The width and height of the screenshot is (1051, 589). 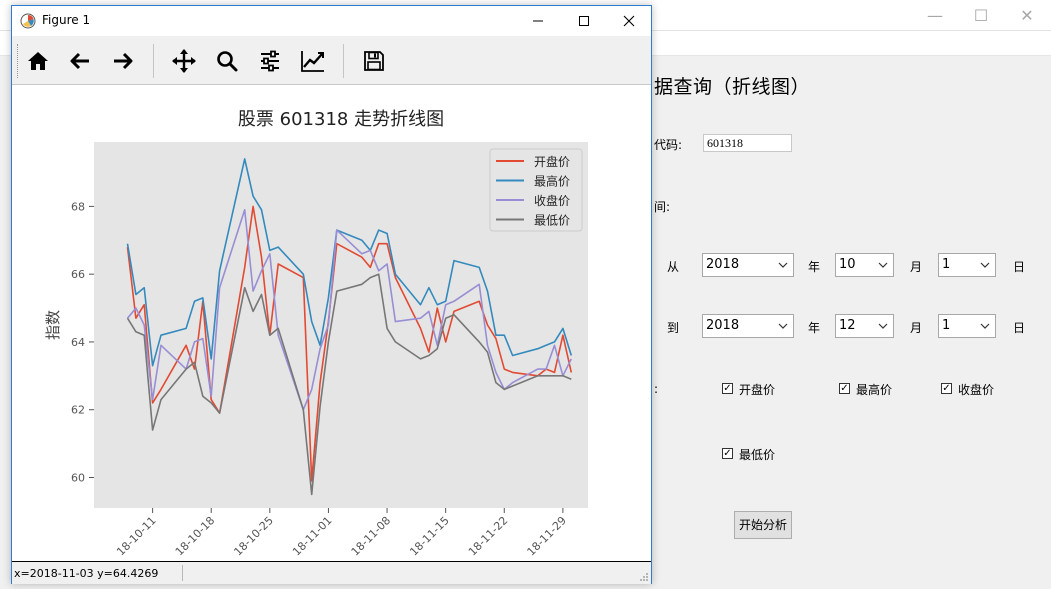 I want to click on to-month-value: 12, so click(x=847, y=325).